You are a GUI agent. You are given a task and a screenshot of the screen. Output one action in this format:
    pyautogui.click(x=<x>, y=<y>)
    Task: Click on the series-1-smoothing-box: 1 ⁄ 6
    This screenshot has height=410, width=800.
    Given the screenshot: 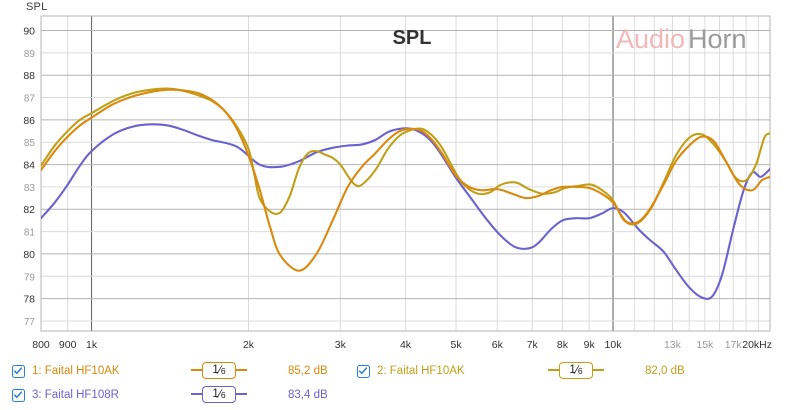 What is the action you would take?
    pyautogui.click(x=219, y=370)
    